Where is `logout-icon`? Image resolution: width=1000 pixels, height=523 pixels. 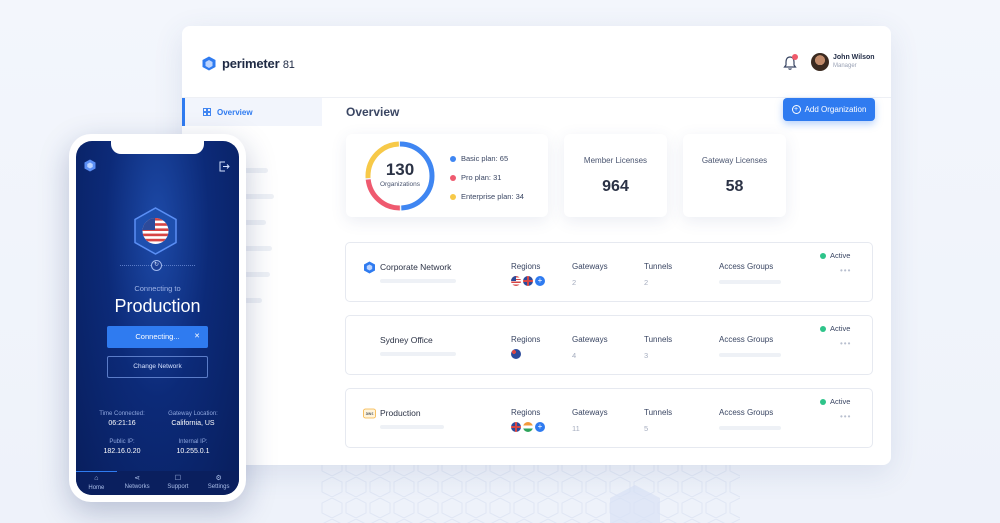 logout-icon is located at coordinates (224, 166).